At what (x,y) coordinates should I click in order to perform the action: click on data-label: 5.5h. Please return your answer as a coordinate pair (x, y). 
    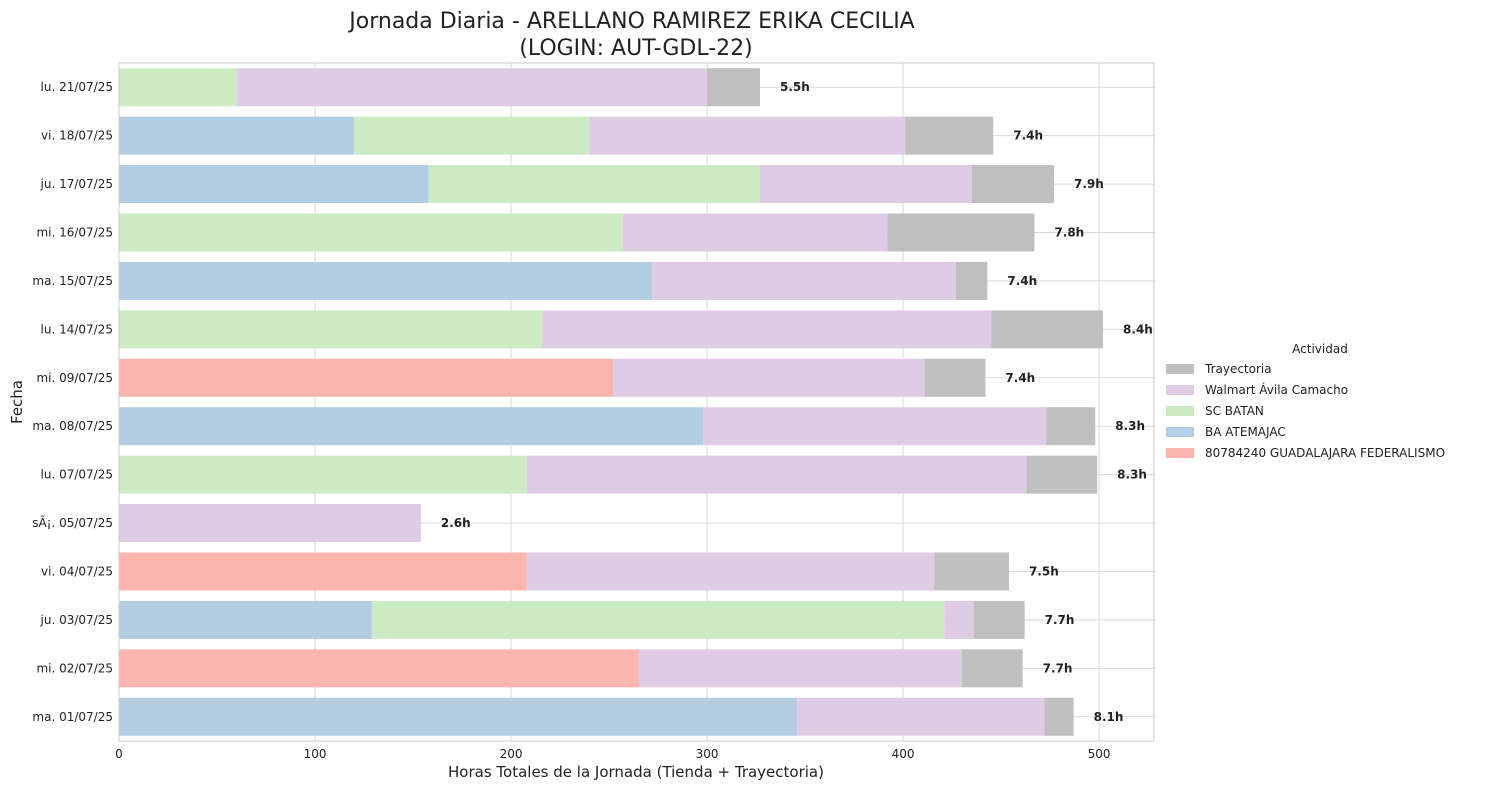
    Looking at the image, I should click on (795, 87).